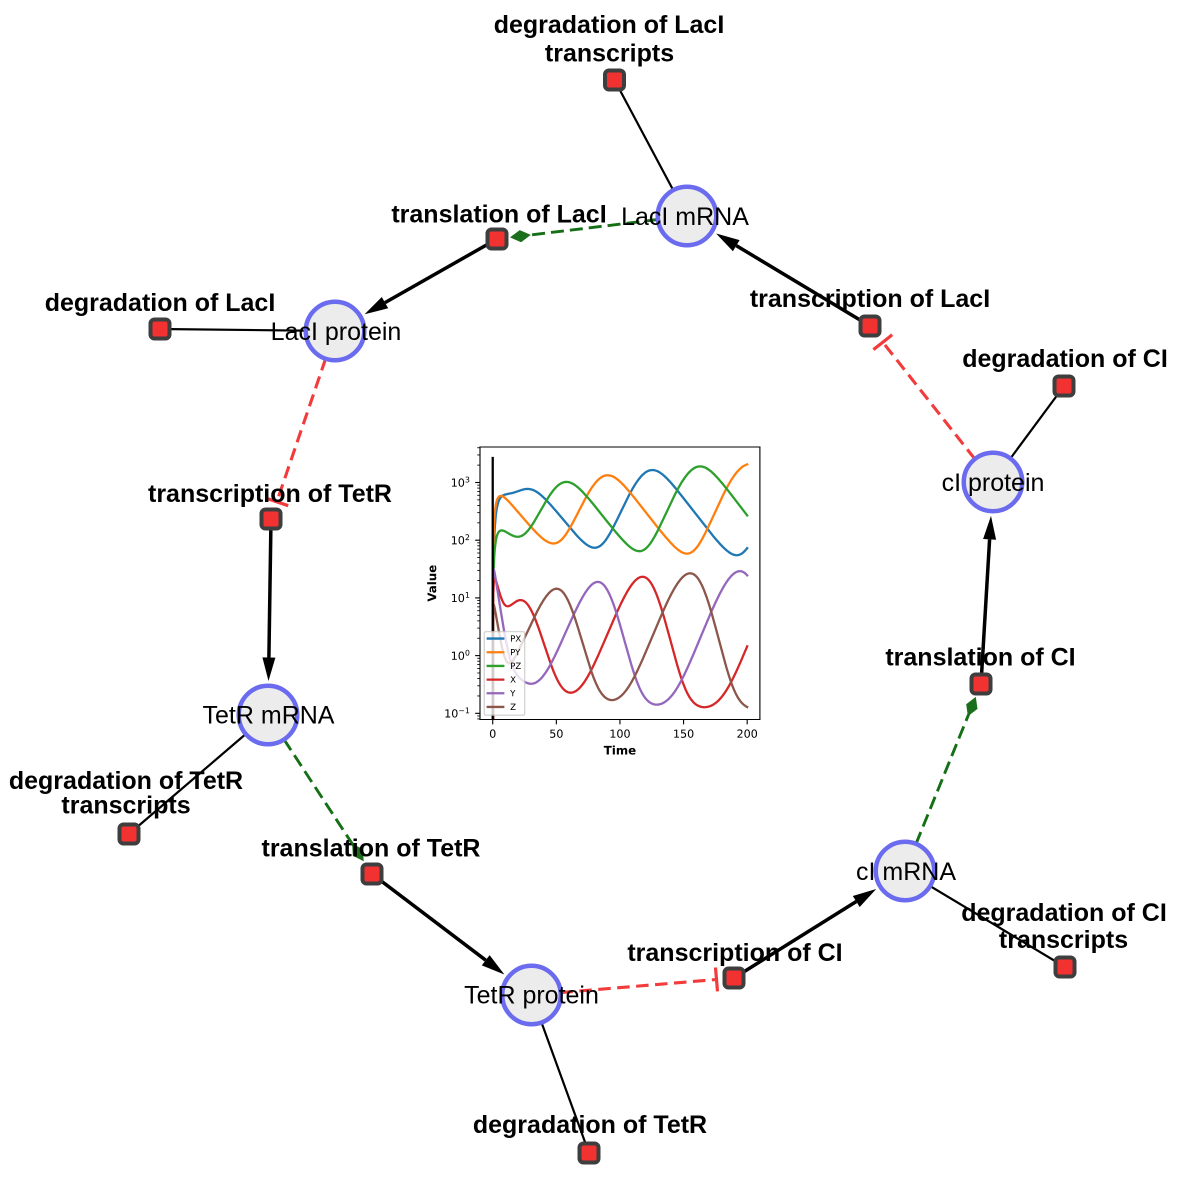  What do you see at coordinates (906, 872) in the screenshot?
I see `svg-text: cI mRNA` at bounding box center [906, 872].